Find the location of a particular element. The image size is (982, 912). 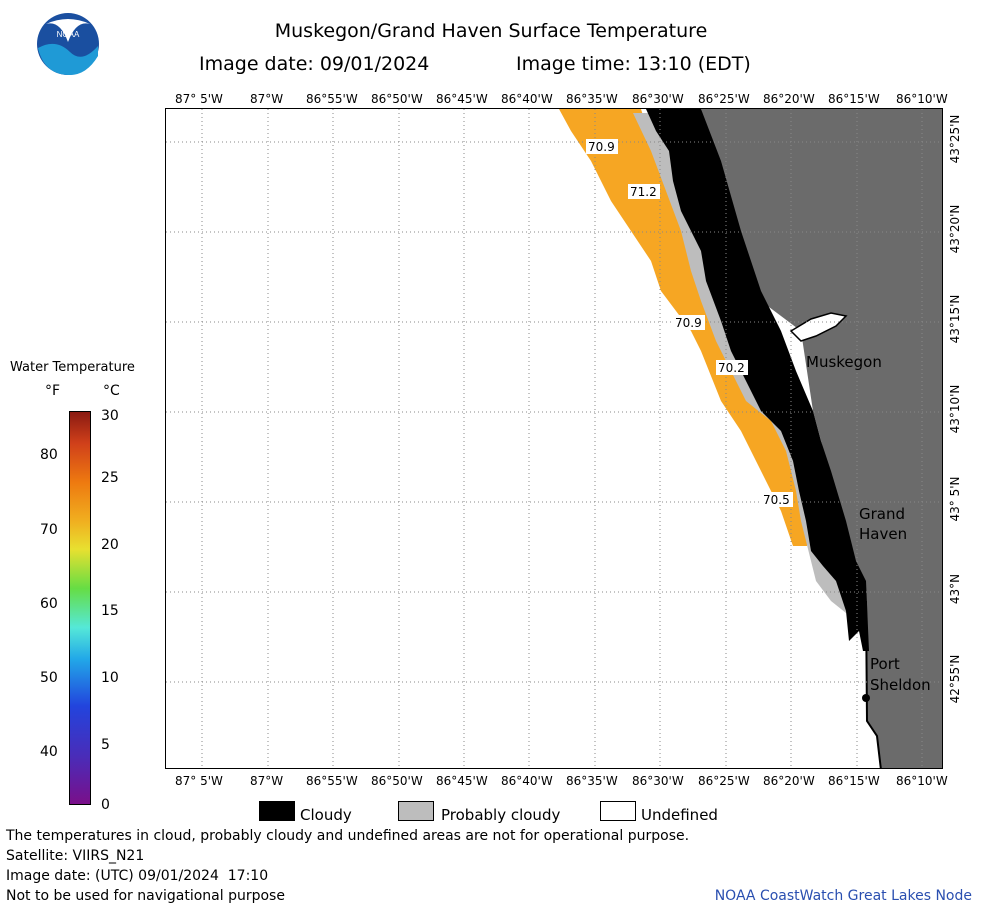

c-tick: 25 is located at coordinates (110, 478).